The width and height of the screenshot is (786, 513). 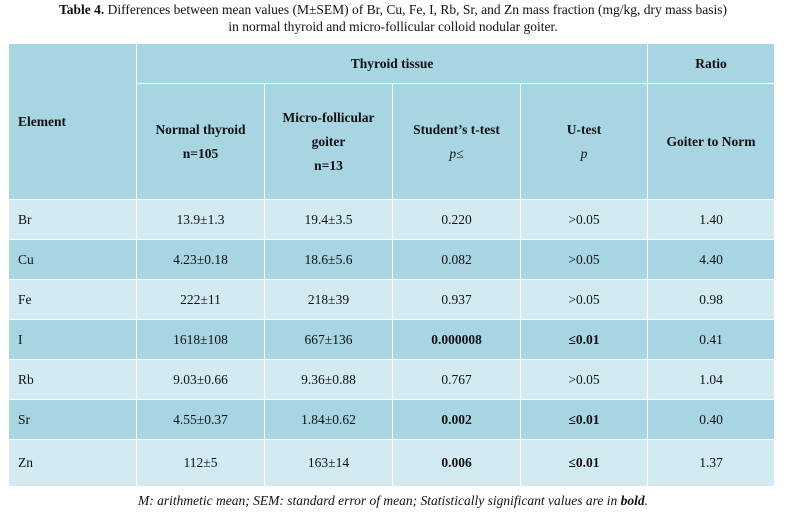 What do you see at coordinates (456, 379) in the screenshot?
I see `cell-ttest: 0.767` at bounding box center [456, 379].